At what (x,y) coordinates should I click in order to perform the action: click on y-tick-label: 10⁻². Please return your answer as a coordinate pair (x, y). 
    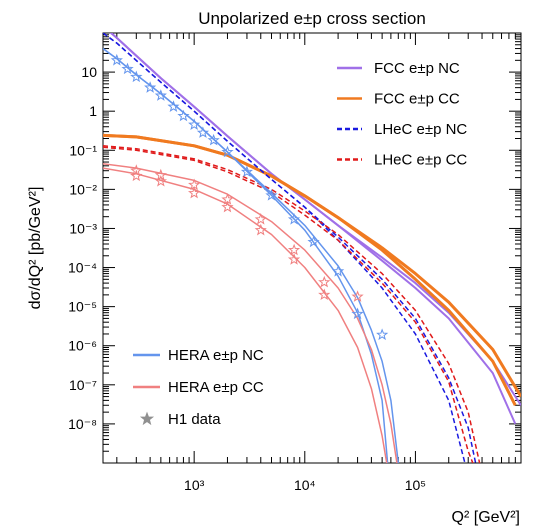
    Looking at the image, I should click on (83, 189).